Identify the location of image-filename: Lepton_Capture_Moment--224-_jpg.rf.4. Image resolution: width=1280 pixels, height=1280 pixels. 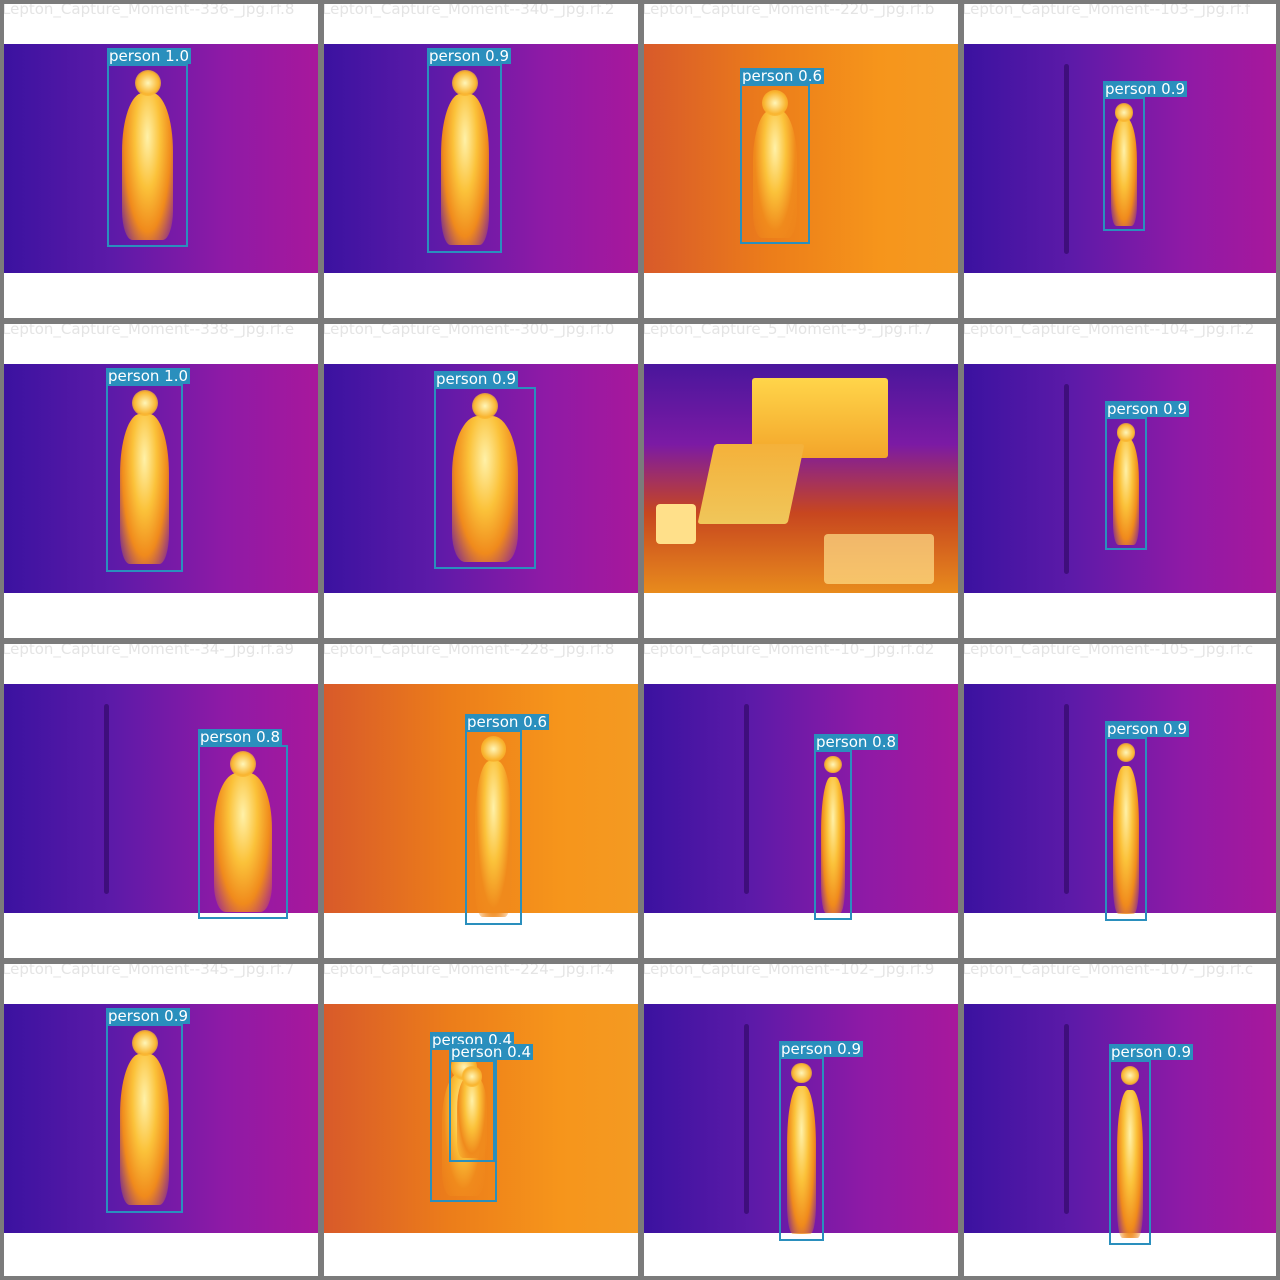
(468, 969).